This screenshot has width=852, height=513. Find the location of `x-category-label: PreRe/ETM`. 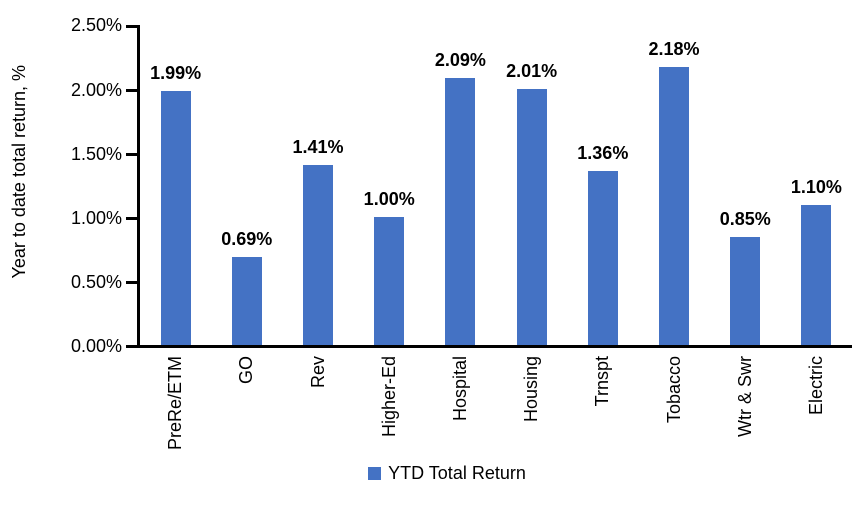

x-category-label: PreRe/ETM is located at coordinates (175, 403).